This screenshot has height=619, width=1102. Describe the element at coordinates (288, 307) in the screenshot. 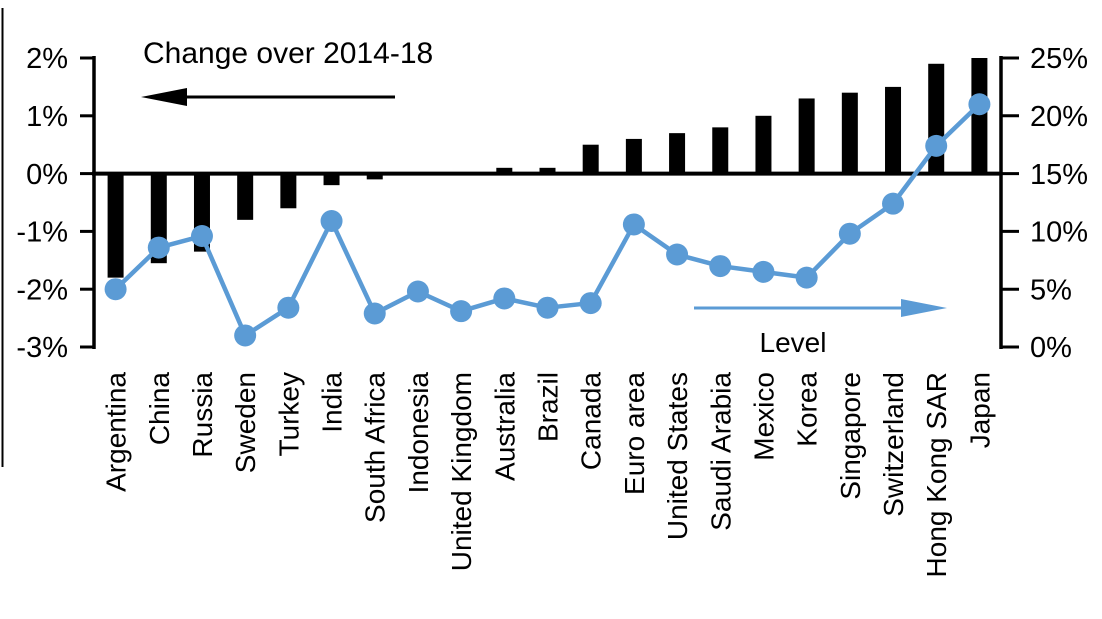

I see `level-marker-turkey` at that location.